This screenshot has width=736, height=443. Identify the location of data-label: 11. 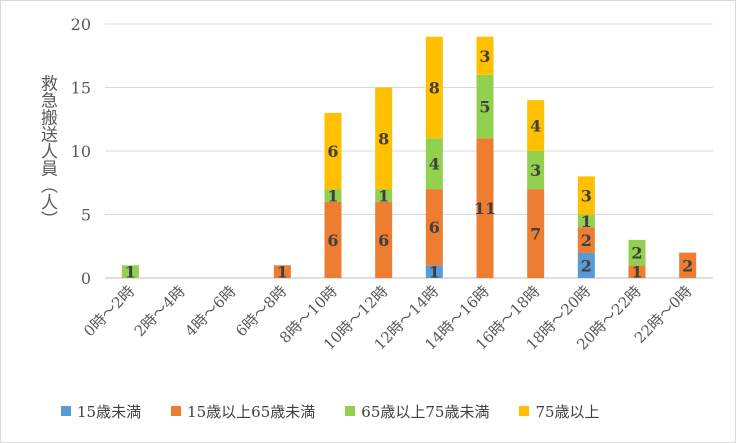
(485, 208).